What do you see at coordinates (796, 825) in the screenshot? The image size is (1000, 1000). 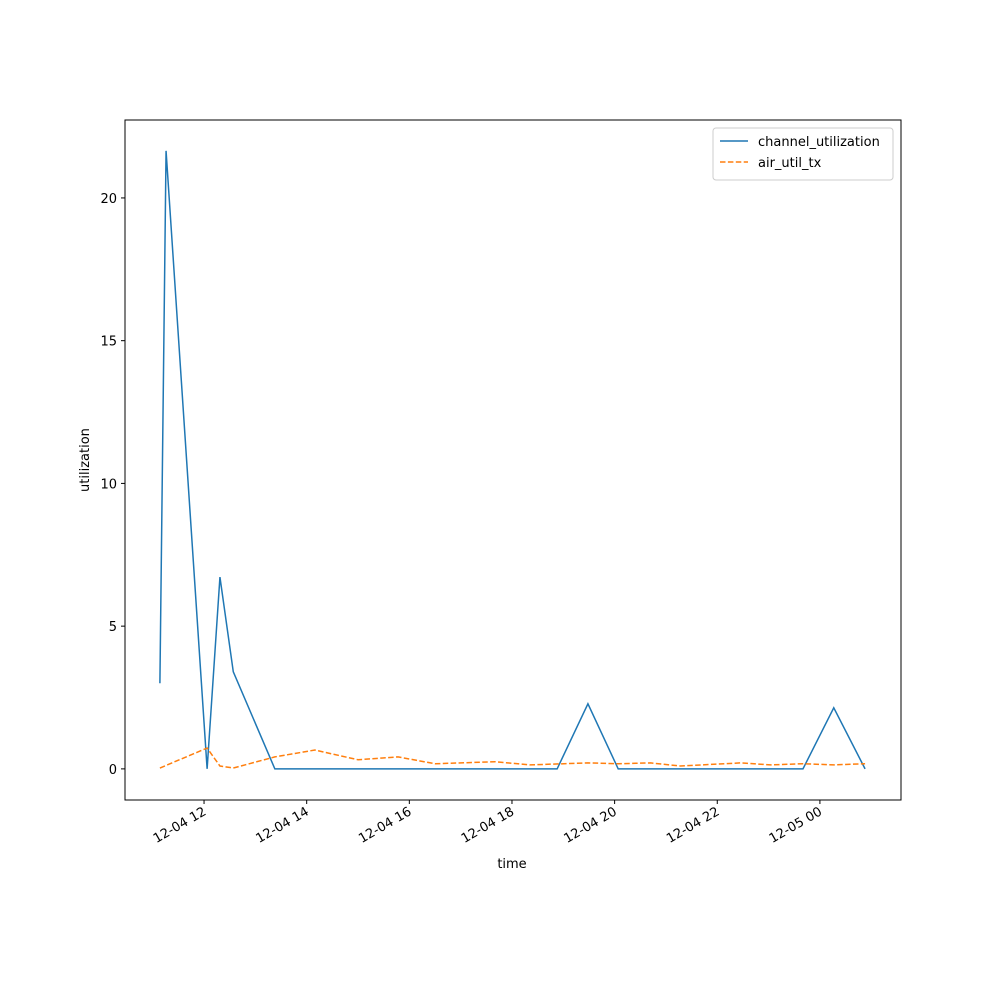 I see `x-tick-label: 12-05 00` at bounding box center [796, 825].